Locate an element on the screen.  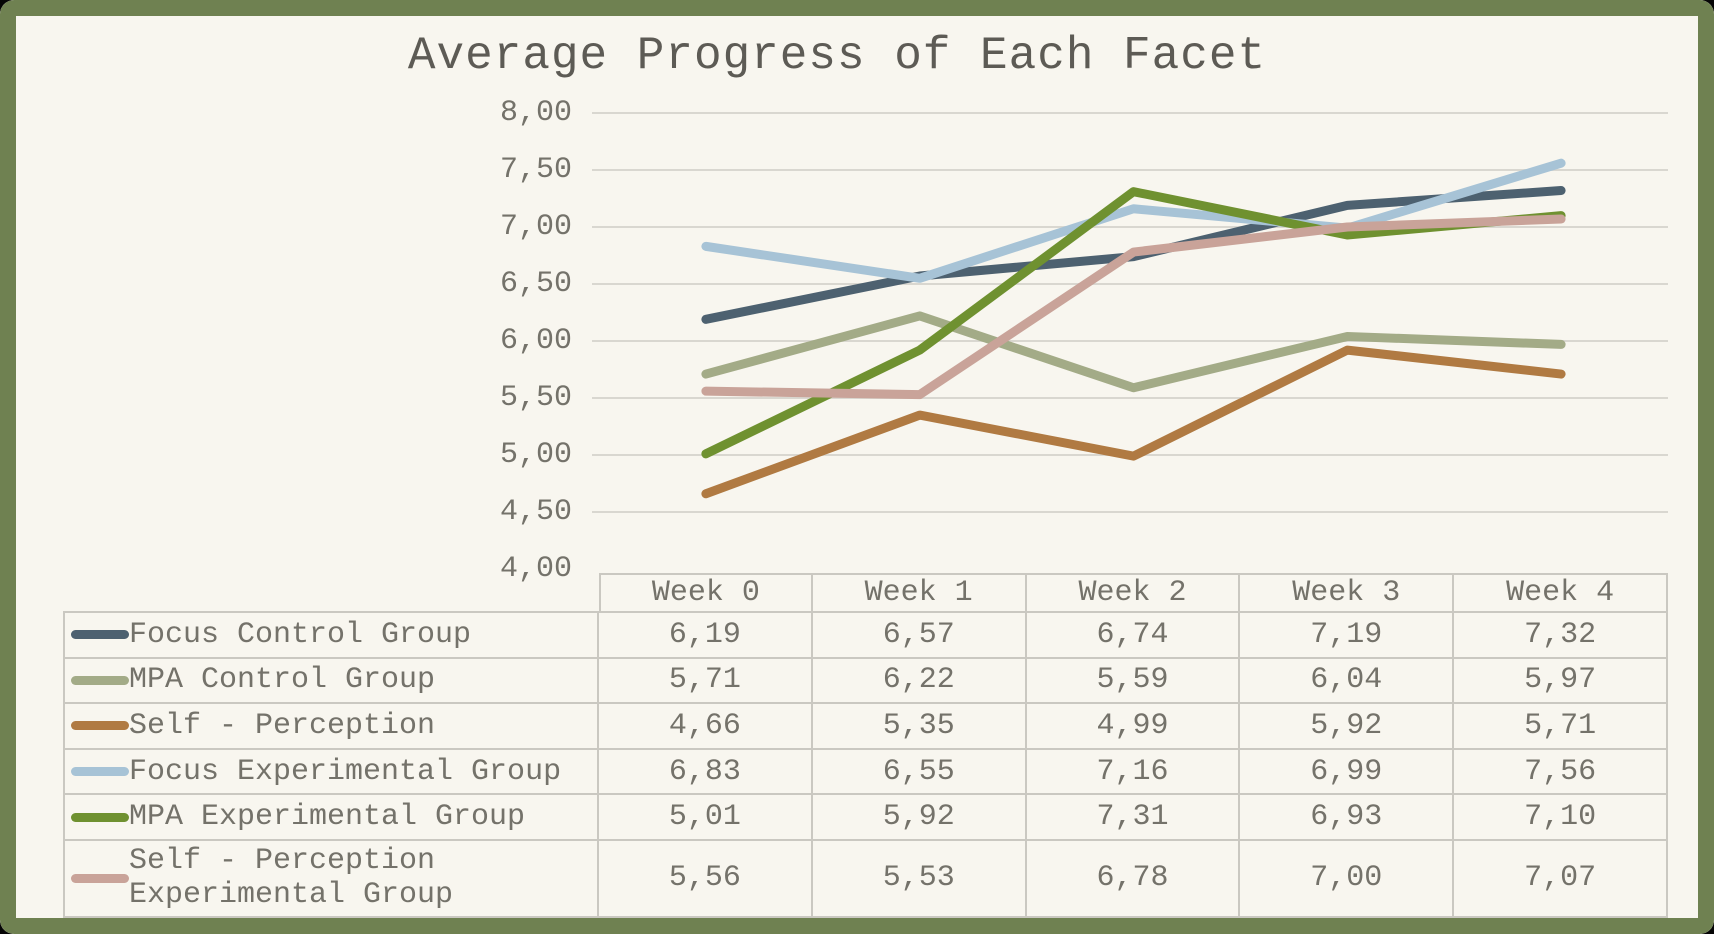
table-header-cell: Week 4 is located at coordinates (1561, 593).